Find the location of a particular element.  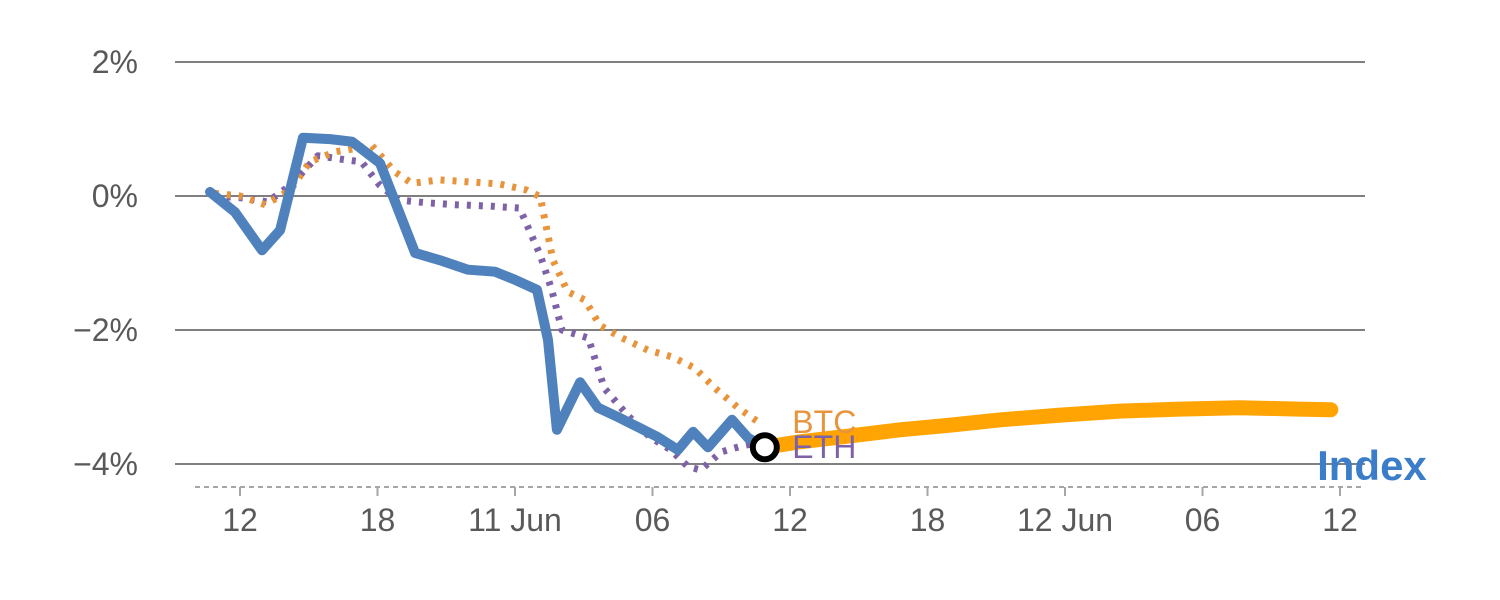

series-index-projection-line is located at coordinates (1048, 427).